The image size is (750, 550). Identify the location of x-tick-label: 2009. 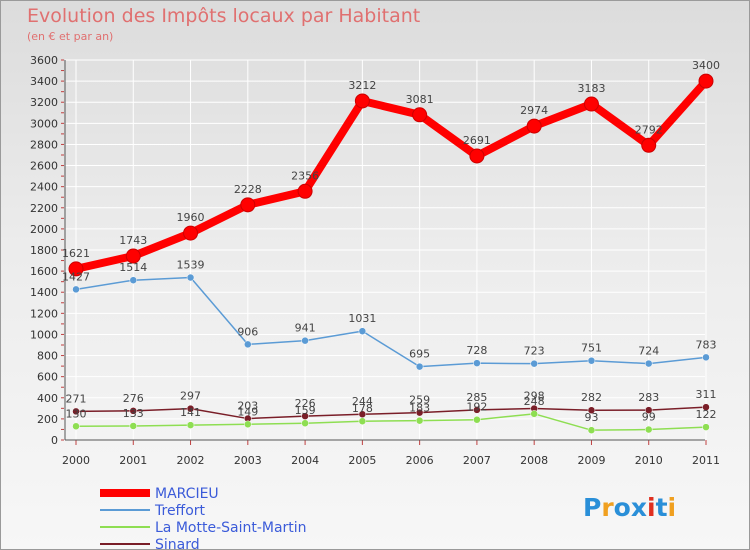
(591, 460).